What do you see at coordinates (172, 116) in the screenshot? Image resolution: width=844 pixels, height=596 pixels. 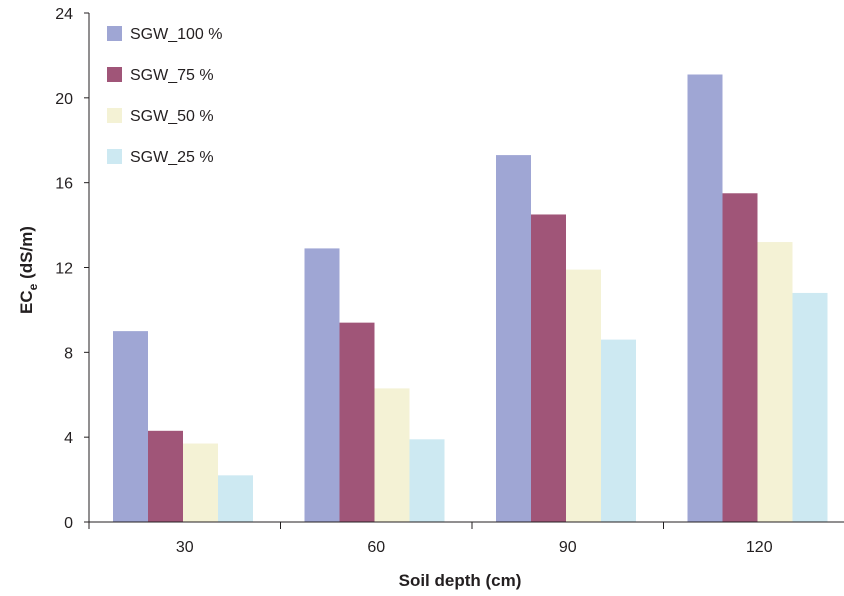 I see `legend-label-2: SGW_50 %` at bounding box center [172, 116].